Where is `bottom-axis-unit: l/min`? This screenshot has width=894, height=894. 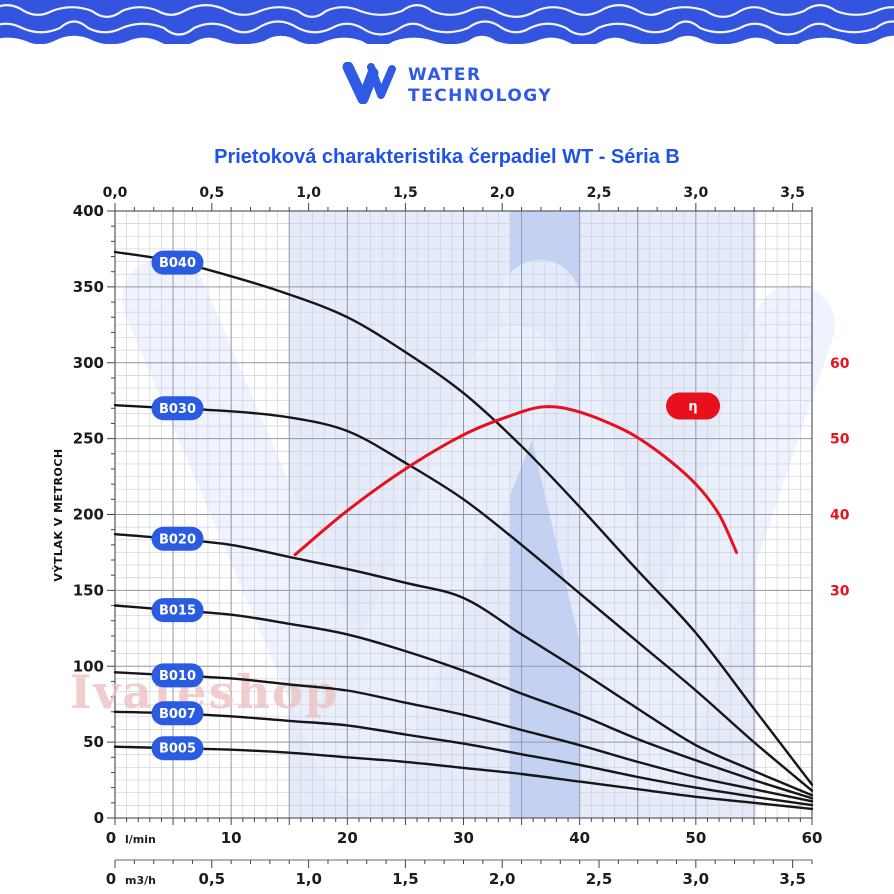 bottom-axis-unit: l/min is located at coordinates (140, 839).